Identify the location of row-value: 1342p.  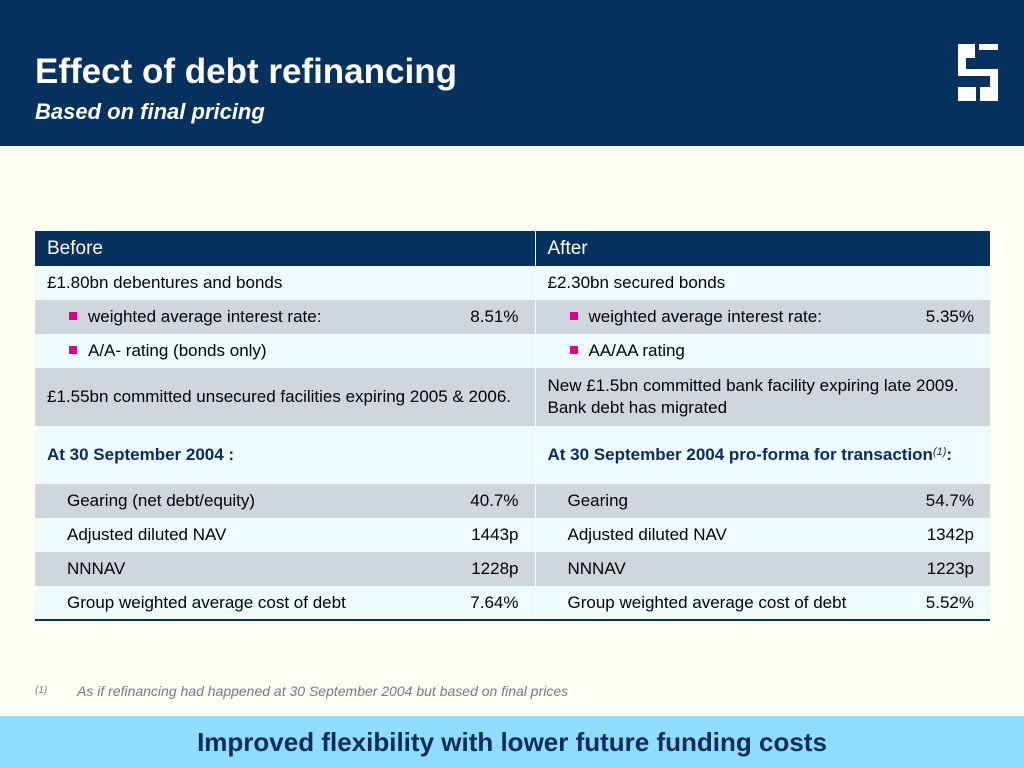
(950, 534).